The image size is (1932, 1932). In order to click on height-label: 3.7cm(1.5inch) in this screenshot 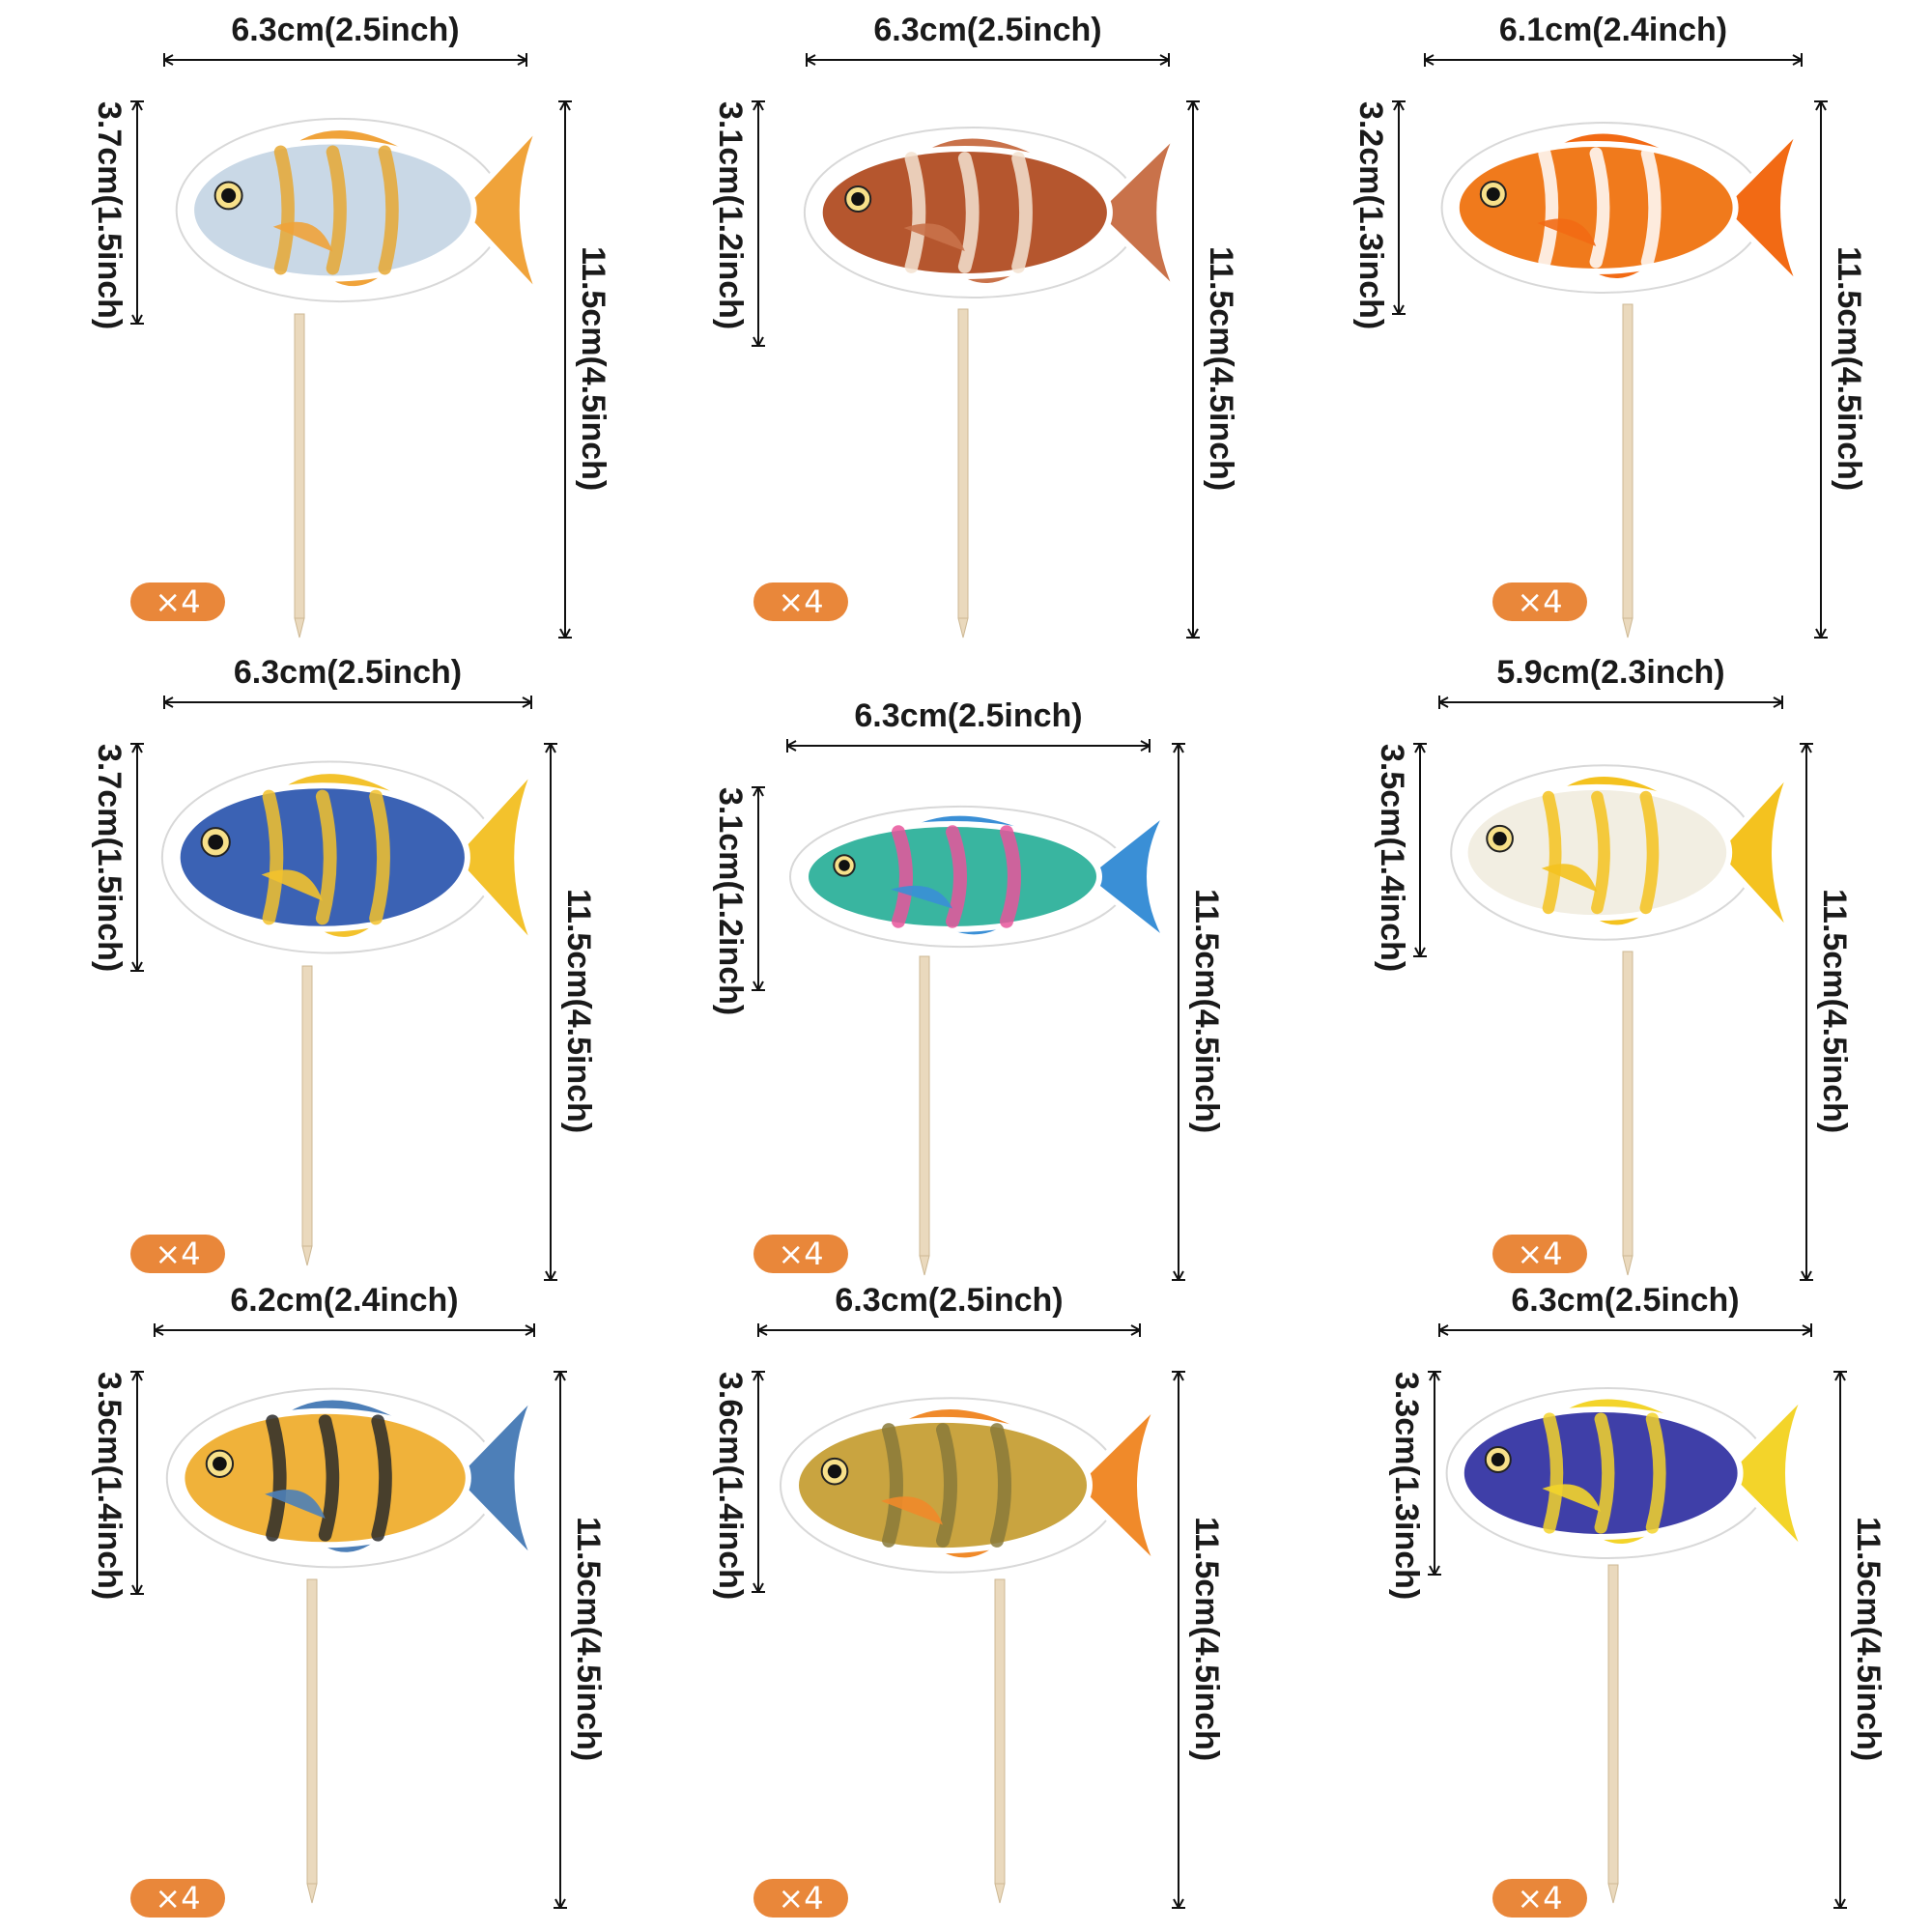, I will do `click(109, 858)`.